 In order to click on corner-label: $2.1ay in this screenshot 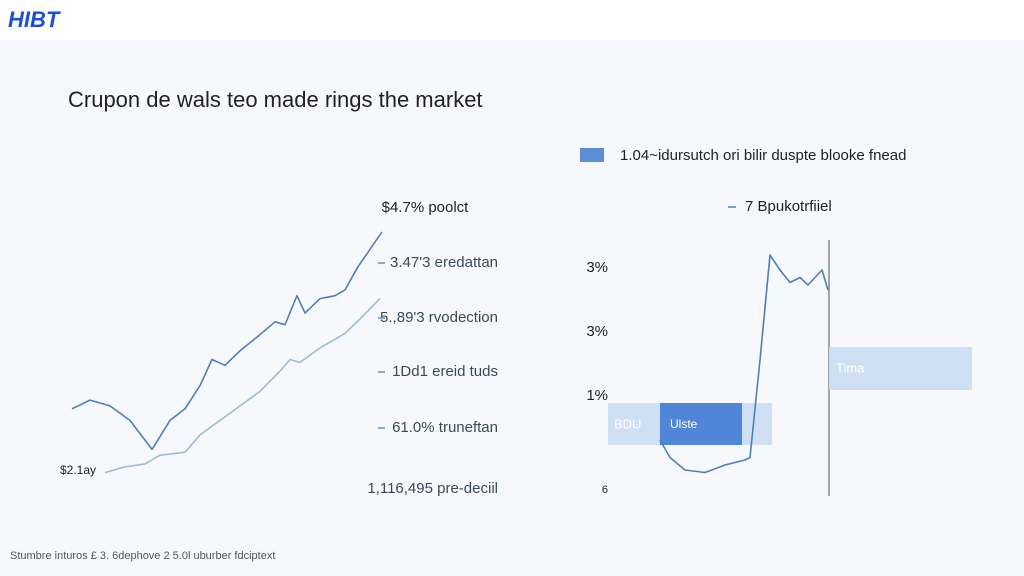, I will do `click(78, 470)`.